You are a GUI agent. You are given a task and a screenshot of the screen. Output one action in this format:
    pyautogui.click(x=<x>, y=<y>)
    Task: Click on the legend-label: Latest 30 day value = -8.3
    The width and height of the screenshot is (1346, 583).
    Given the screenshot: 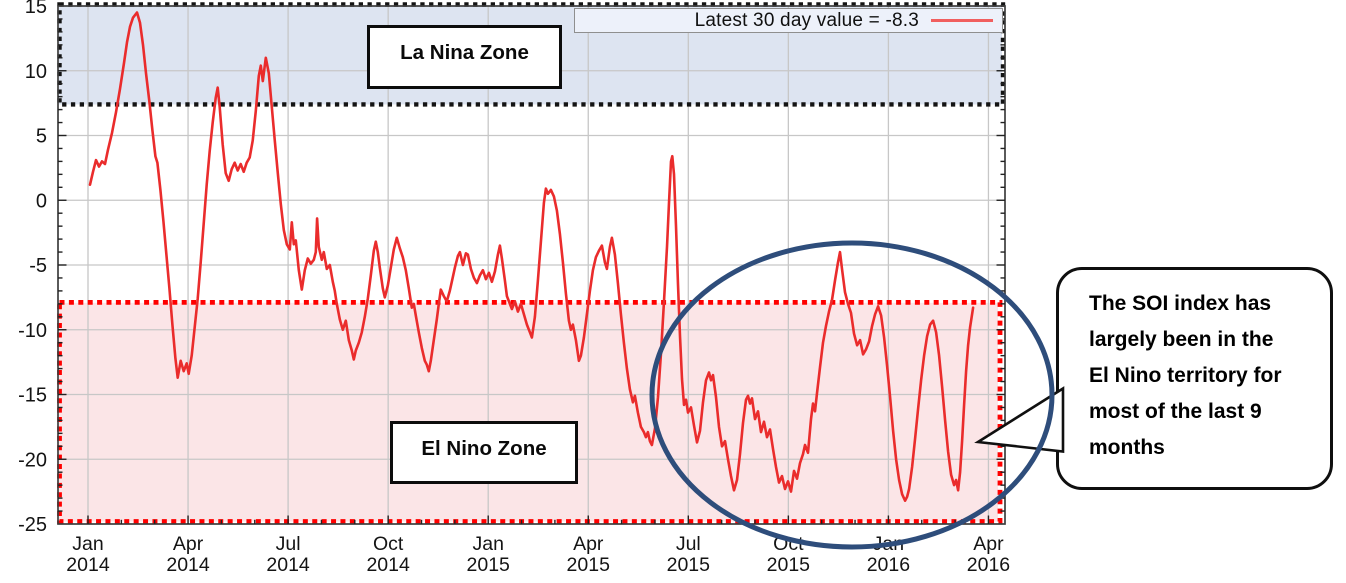 What is the action you would take?
    pyautogui.click(x=806, y=20)
    